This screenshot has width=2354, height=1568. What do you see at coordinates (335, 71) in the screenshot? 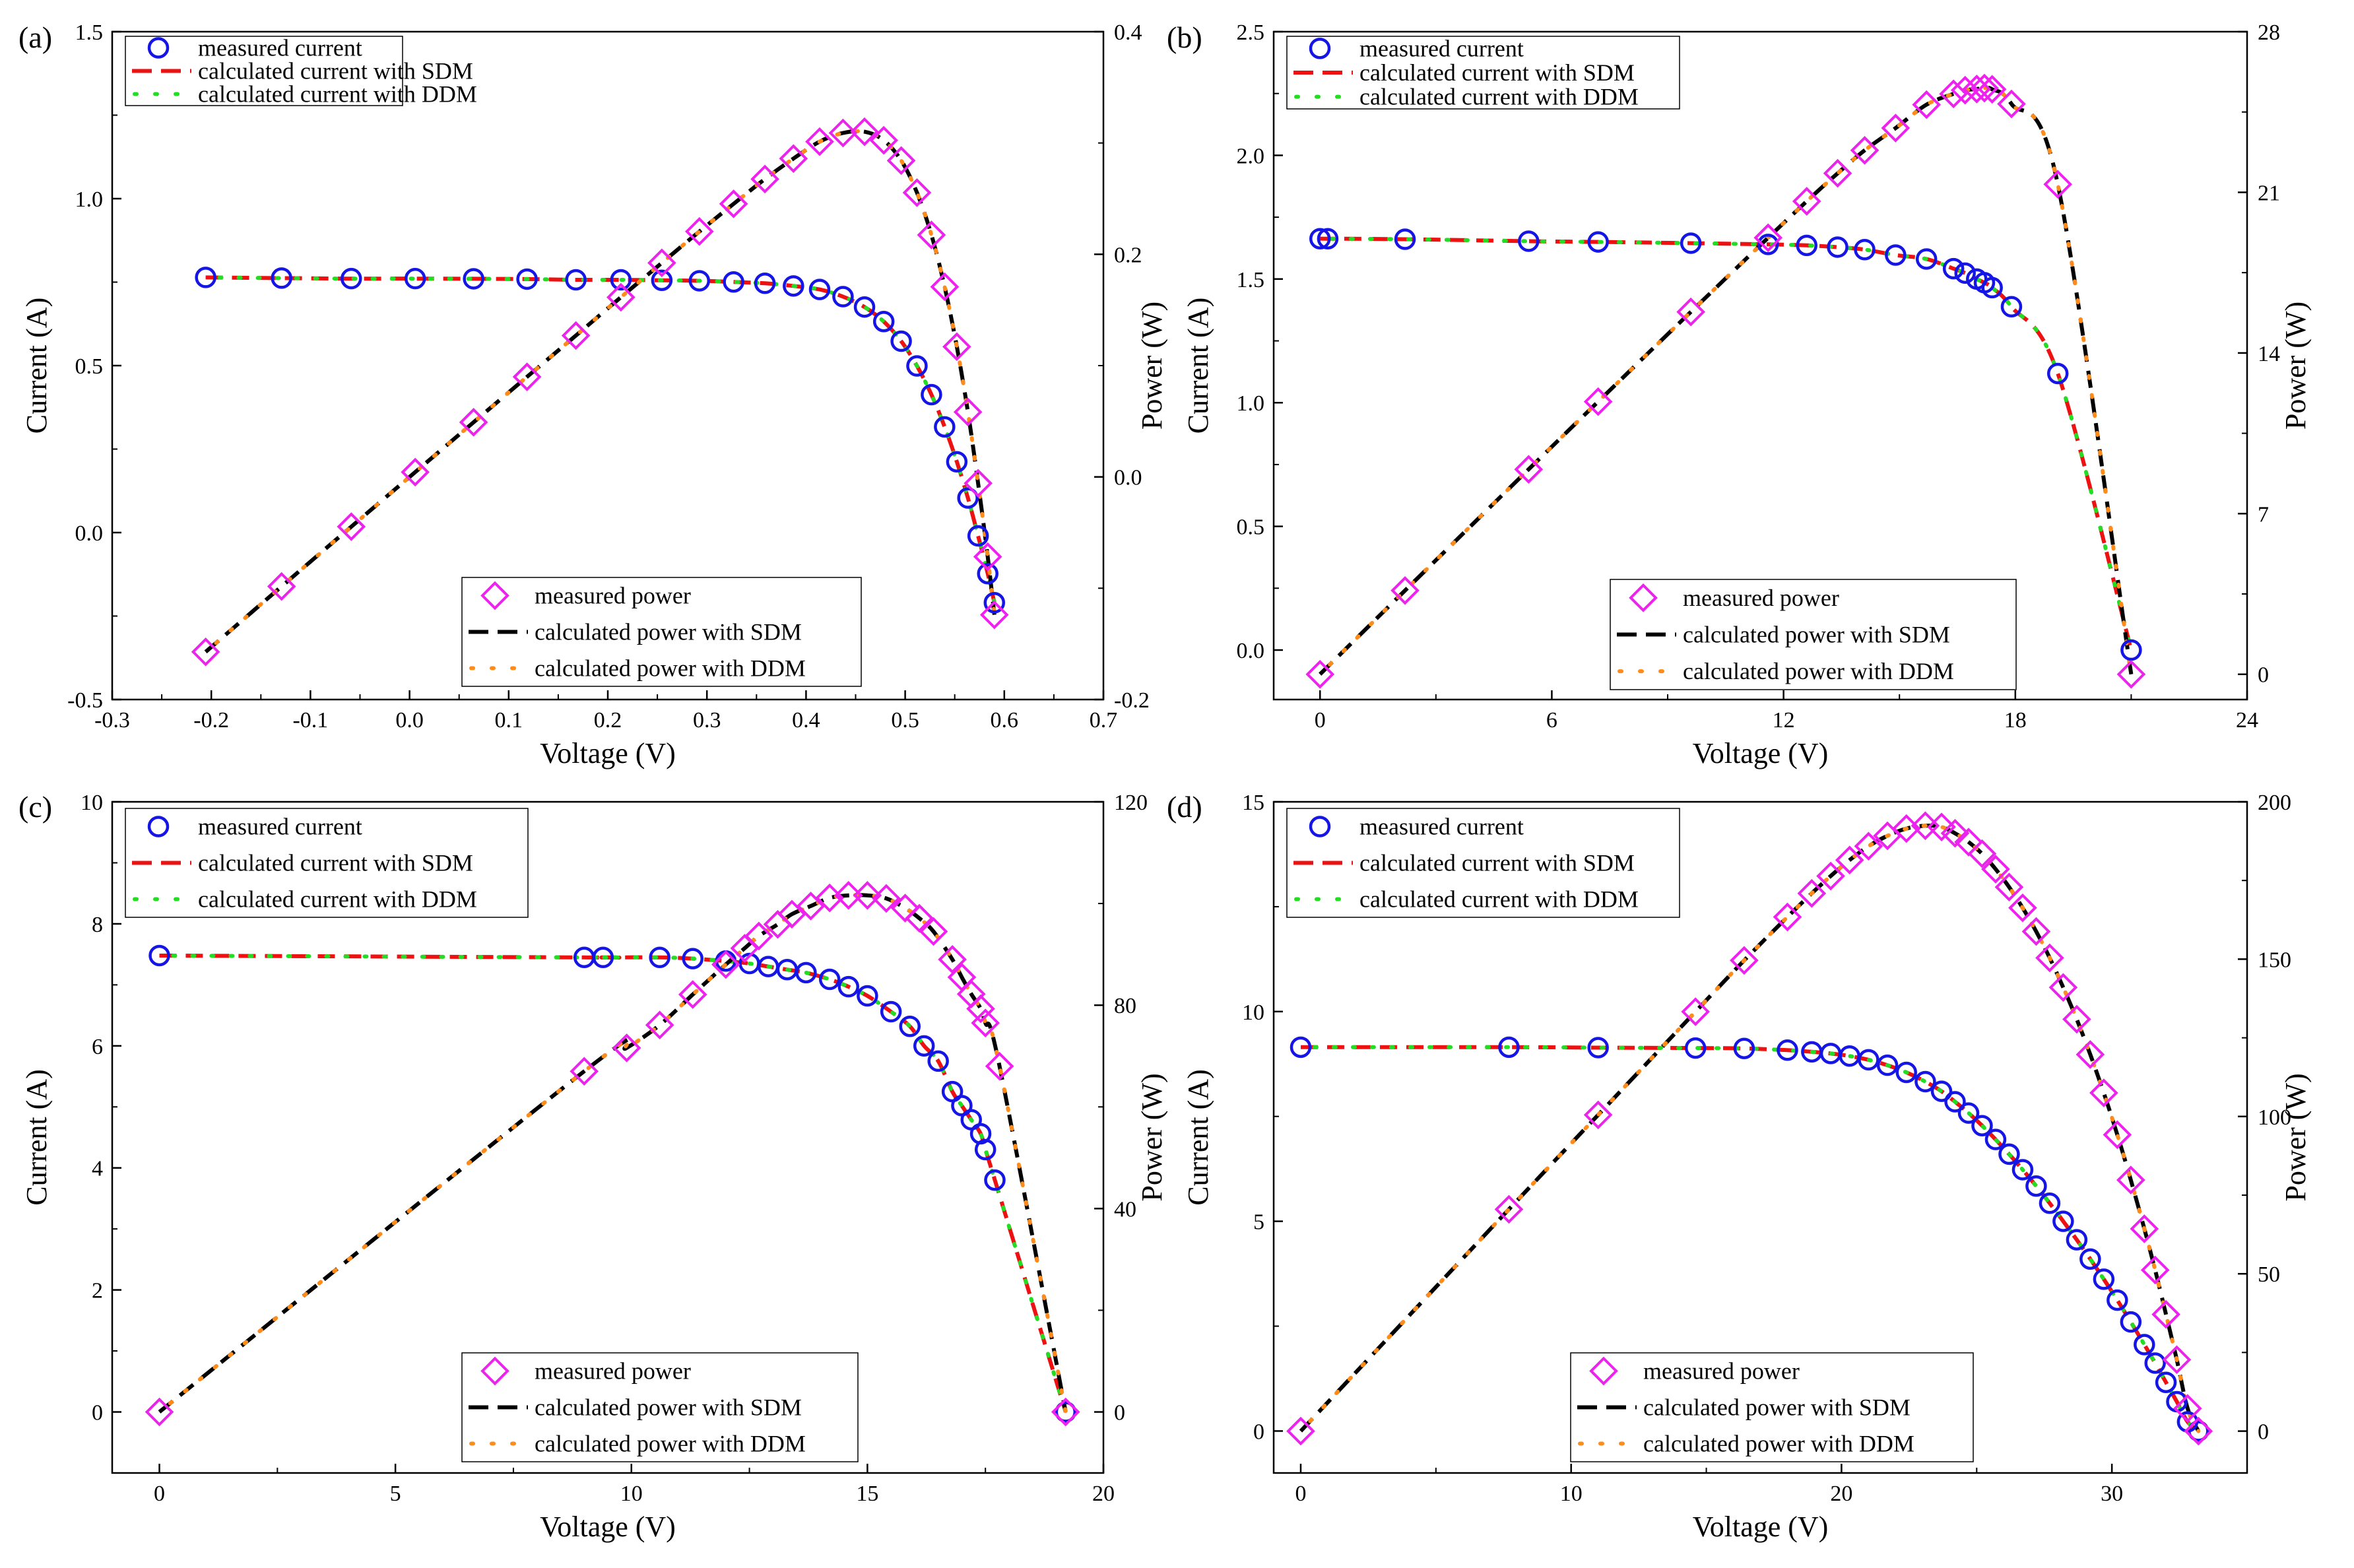
I see `legend-label: calculated current with SDM` at bounding box center [335, 71].